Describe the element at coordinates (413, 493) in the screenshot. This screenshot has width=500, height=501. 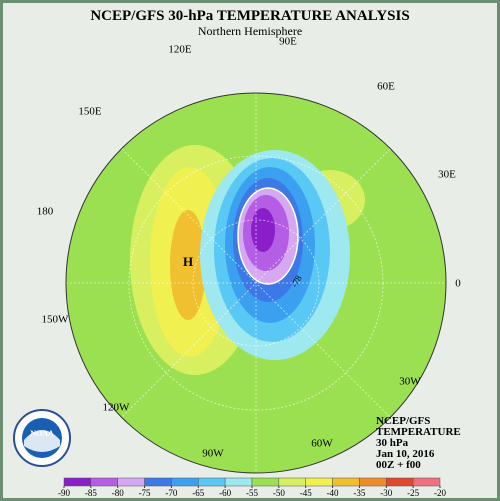
I see `colorbar-label: -25` at that location.